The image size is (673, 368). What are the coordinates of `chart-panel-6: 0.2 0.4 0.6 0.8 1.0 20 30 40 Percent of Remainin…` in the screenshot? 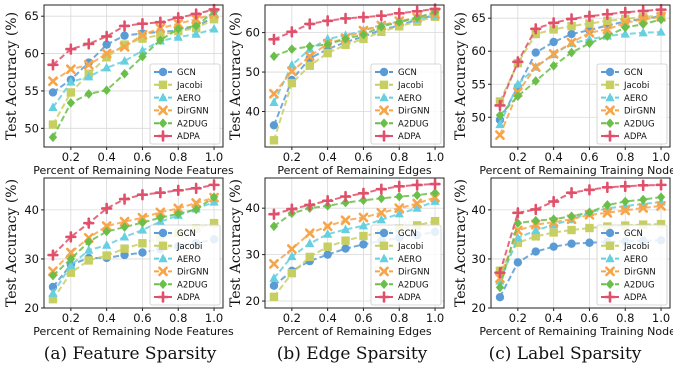 It's located at (563, 257).